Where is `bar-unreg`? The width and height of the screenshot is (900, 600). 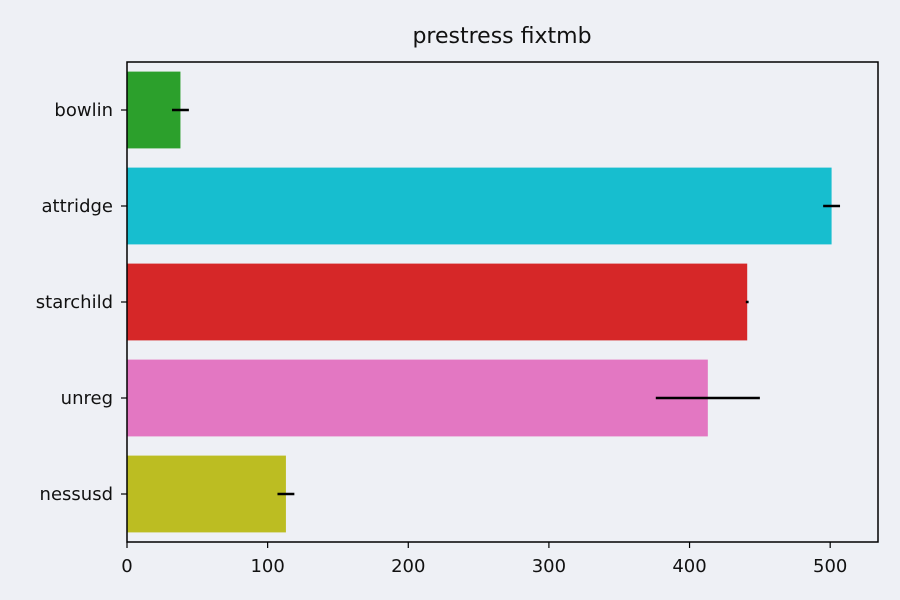
bar-unreg is located at coordinates (417, 398).